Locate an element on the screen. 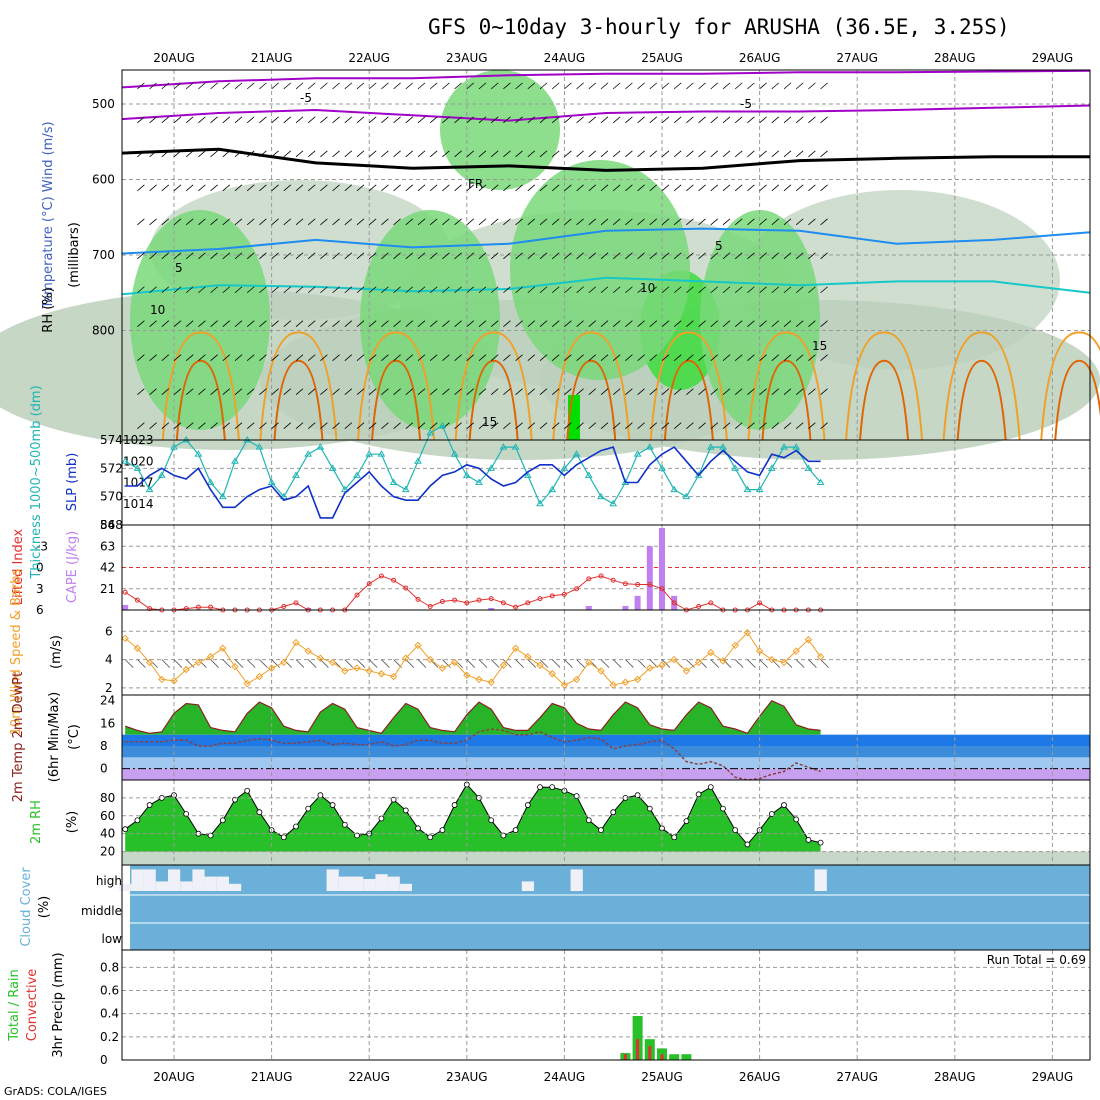 This screenshot has height=1100, width=1100. rh-tick-label: 60 is located at coordinates (107, 816).